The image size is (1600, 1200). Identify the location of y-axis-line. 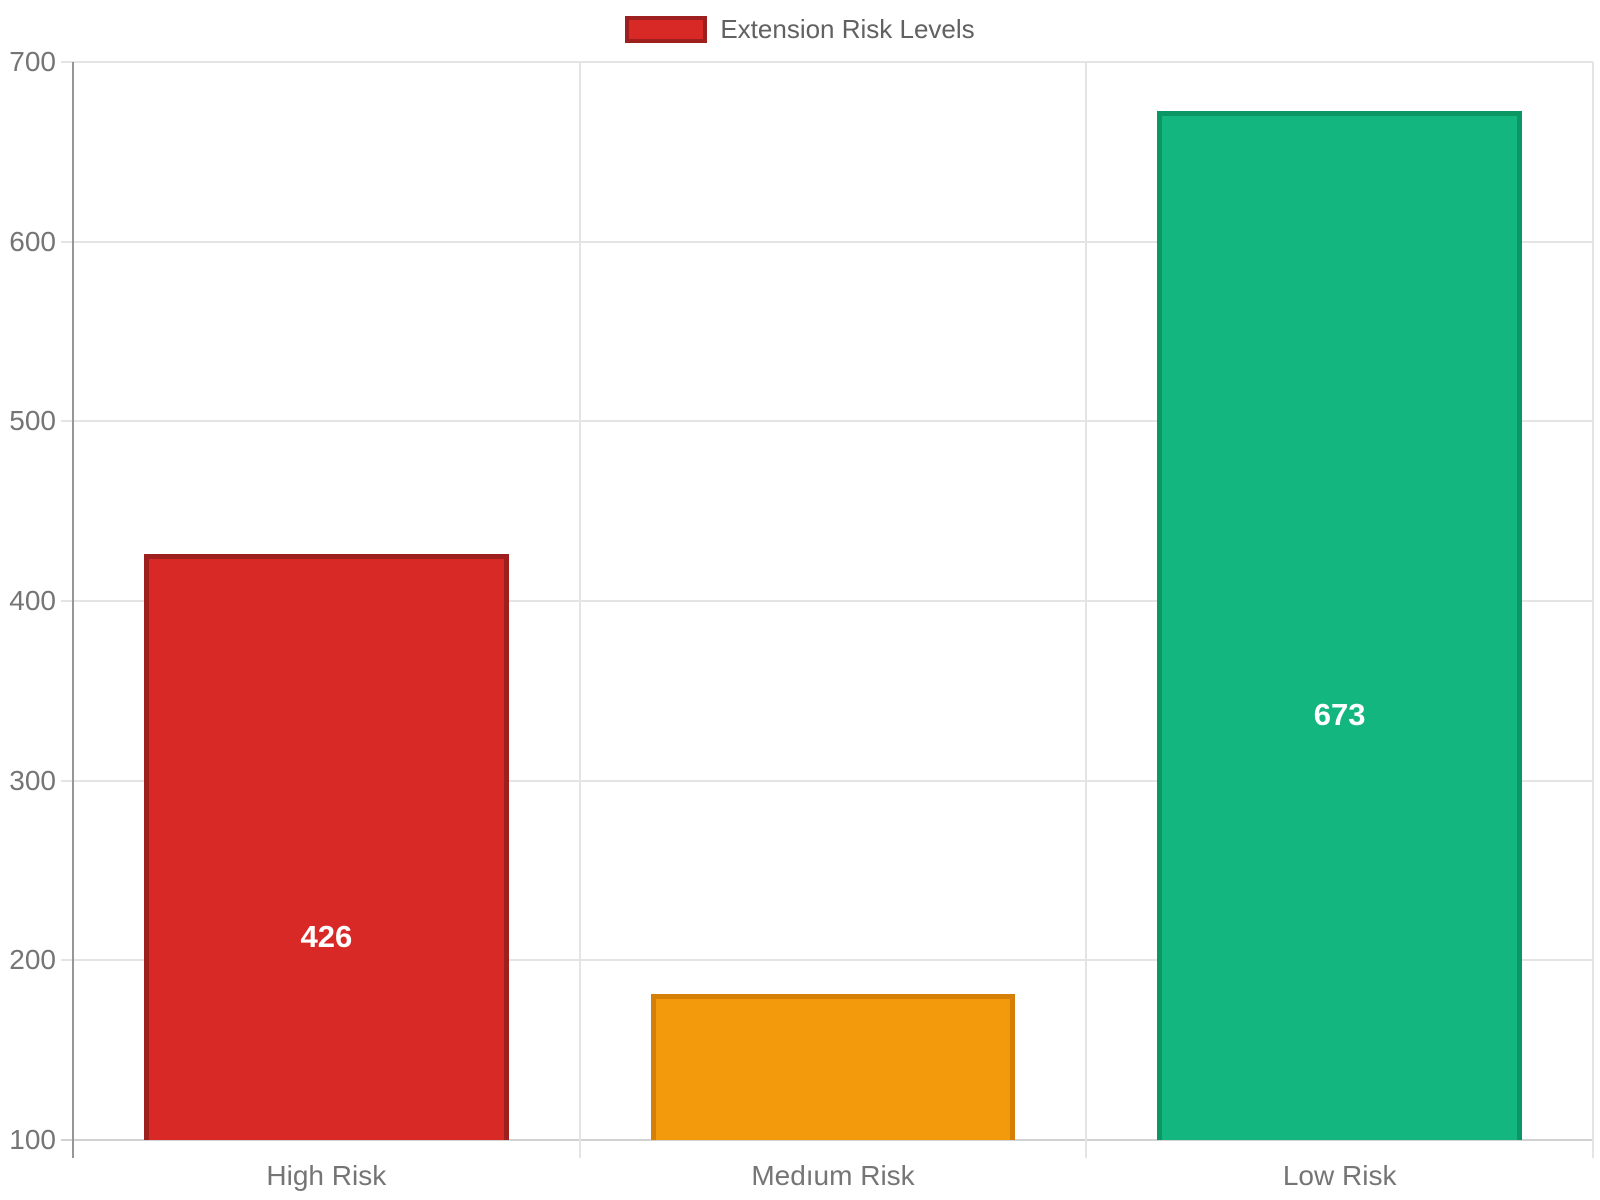
(73, 610).